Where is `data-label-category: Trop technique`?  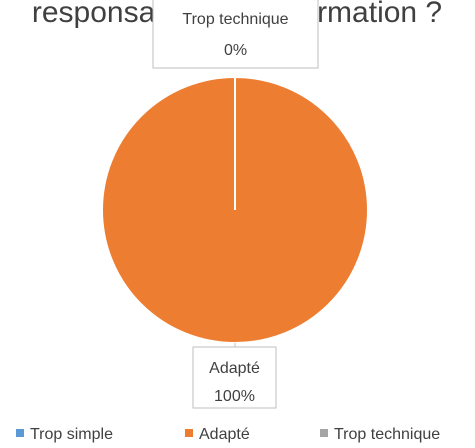
data-label-category: Trop technique is located at coordinates (235, 19).